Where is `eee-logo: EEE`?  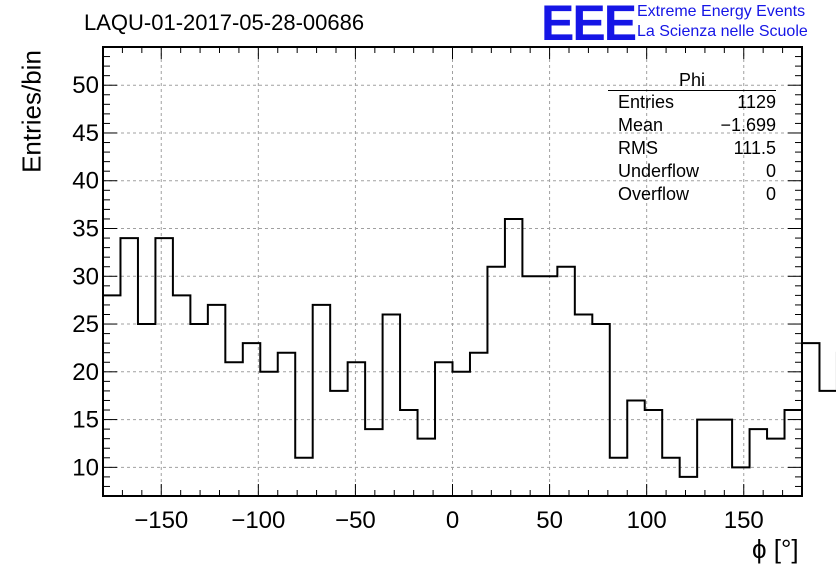
eee-logo: EEE is located at coordinates (589, 26).